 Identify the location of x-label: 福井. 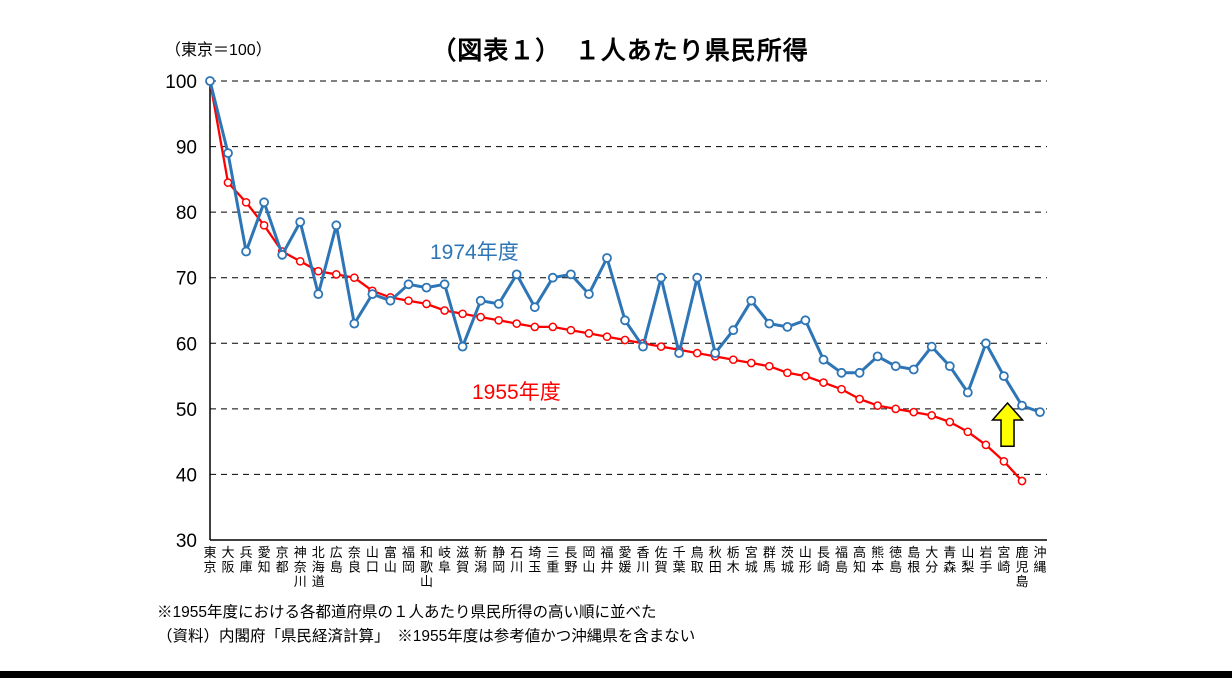
(606, 560).